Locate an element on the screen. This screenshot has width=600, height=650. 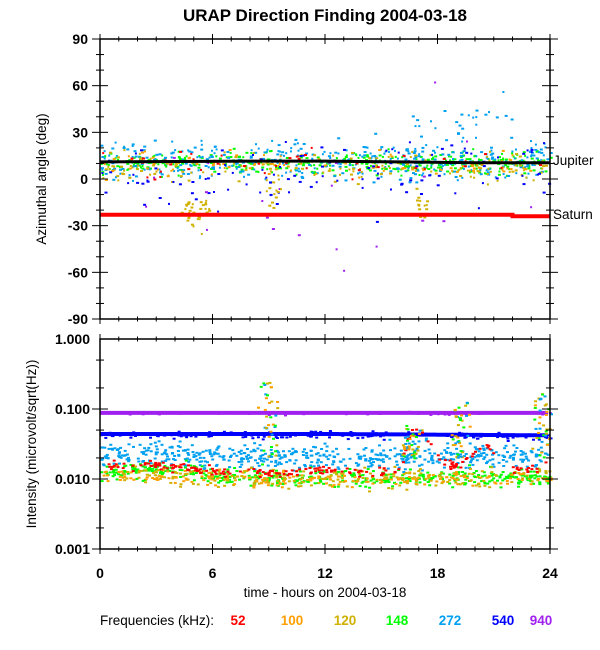
time-tick-label: 18 is located at coordinates (438, 573).